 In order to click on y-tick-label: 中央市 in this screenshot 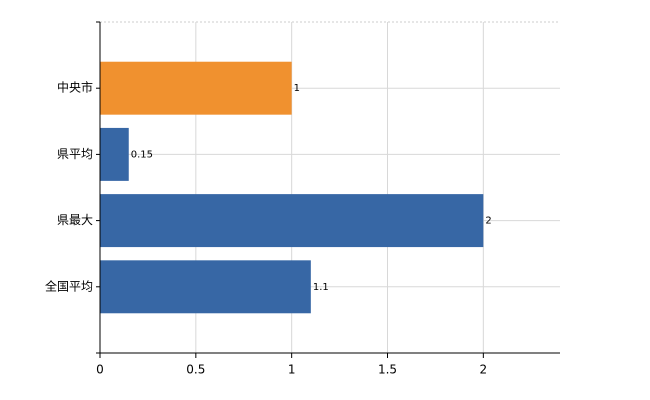, I will do `click(75, 87)`.